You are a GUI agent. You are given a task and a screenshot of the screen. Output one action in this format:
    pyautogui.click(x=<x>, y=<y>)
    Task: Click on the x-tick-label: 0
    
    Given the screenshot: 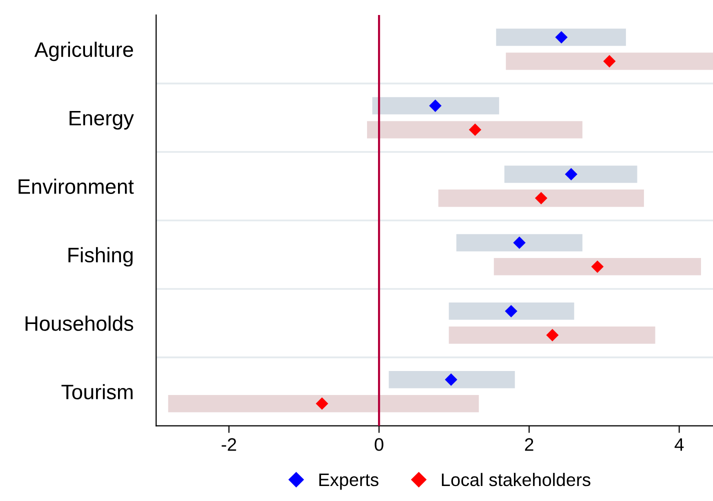 What is the action you would take?
    pyautogui.click(x=379, y=444)
    